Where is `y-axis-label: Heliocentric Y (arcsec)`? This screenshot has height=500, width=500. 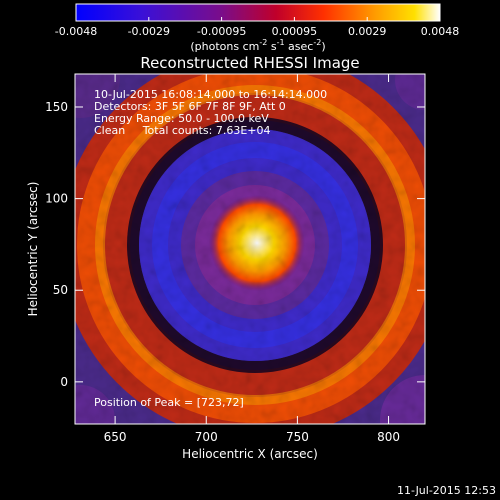 y-axis-label: Heliocentric Y (arcsec) is located at coordinates (33, 249).